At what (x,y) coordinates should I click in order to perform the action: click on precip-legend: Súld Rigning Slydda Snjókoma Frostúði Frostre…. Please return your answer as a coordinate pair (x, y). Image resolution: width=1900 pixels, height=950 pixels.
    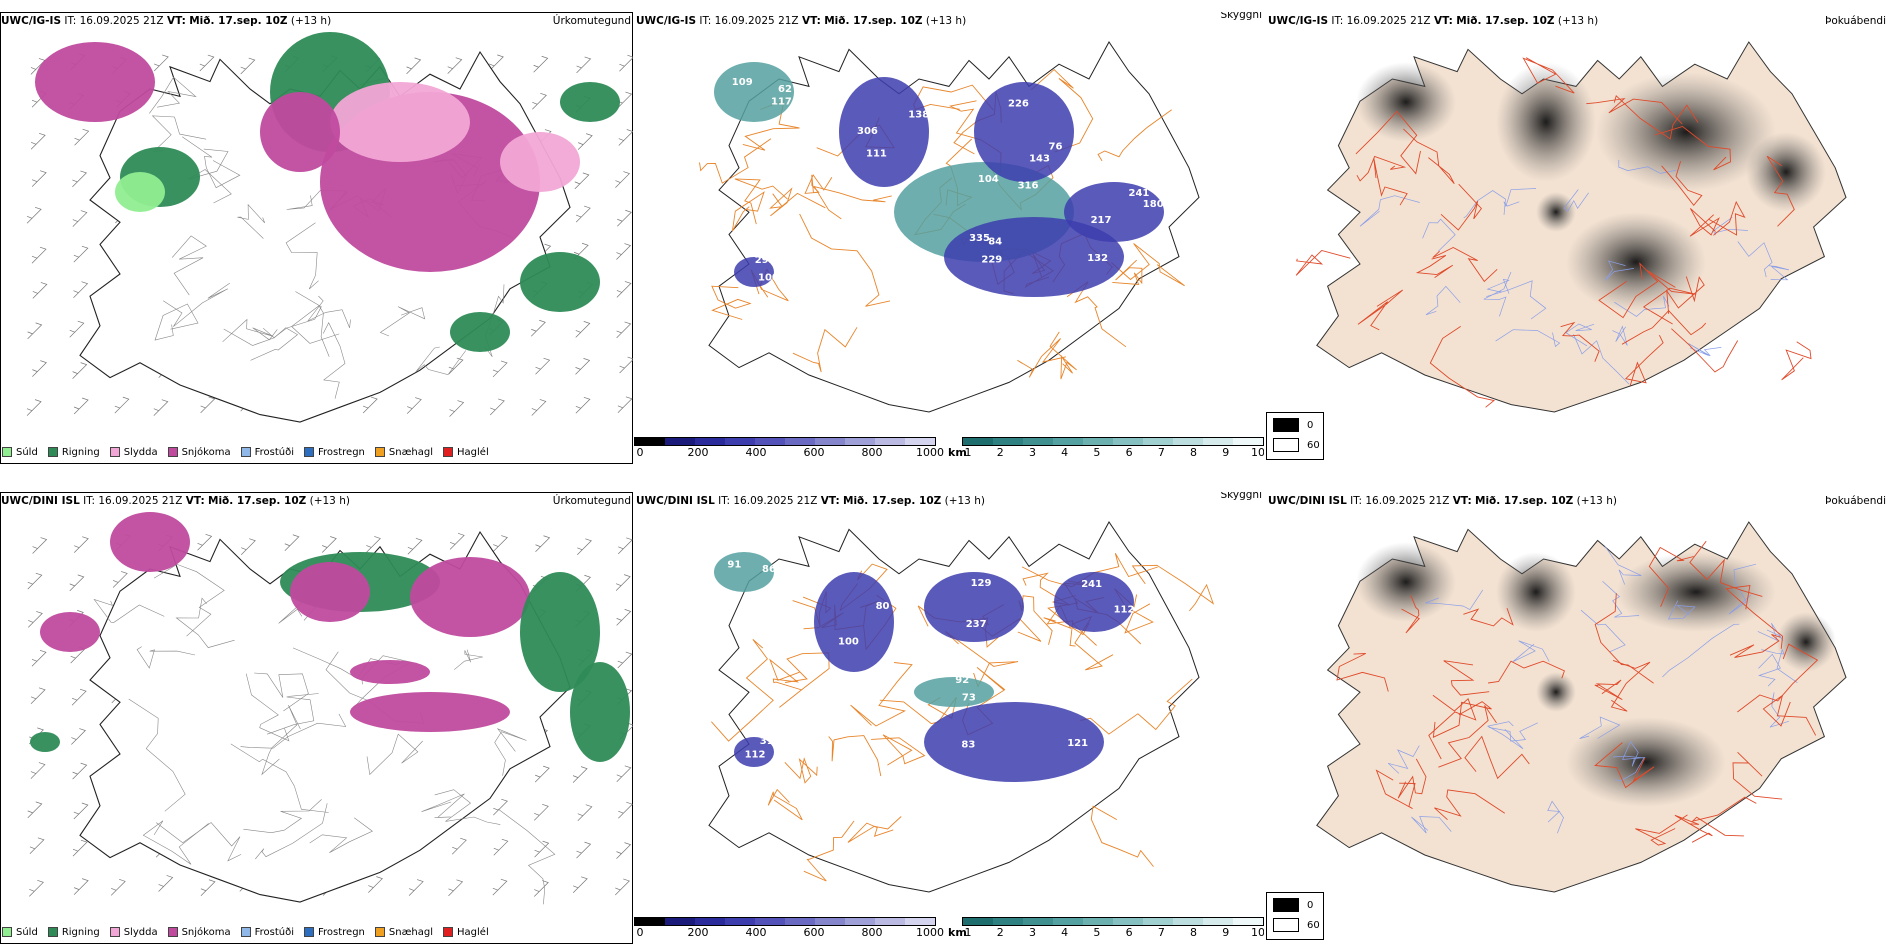
    Looking at the image, I should click on (245, 452).